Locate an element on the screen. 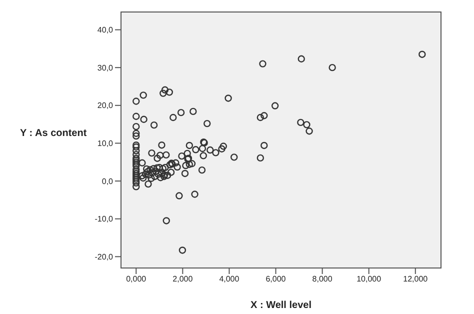  y-tick-label: 40,0 is located at coordinates (105, 30).